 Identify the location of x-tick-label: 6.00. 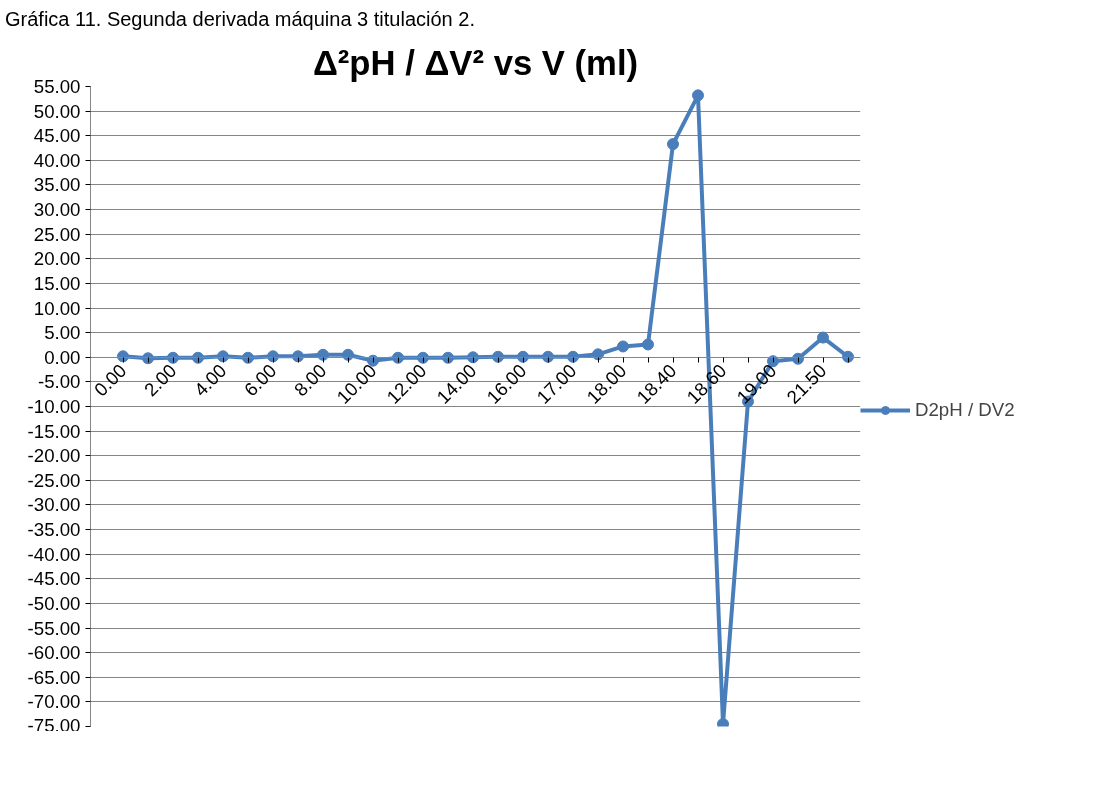
(260, 380).